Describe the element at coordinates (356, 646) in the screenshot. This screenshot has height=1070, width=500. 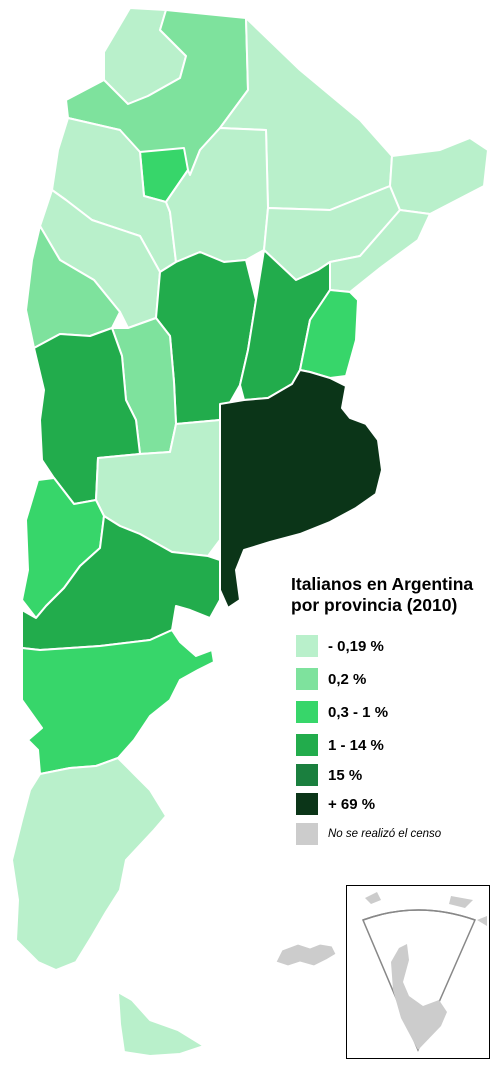
I see `legend-label: - 0,19 %` at that location.